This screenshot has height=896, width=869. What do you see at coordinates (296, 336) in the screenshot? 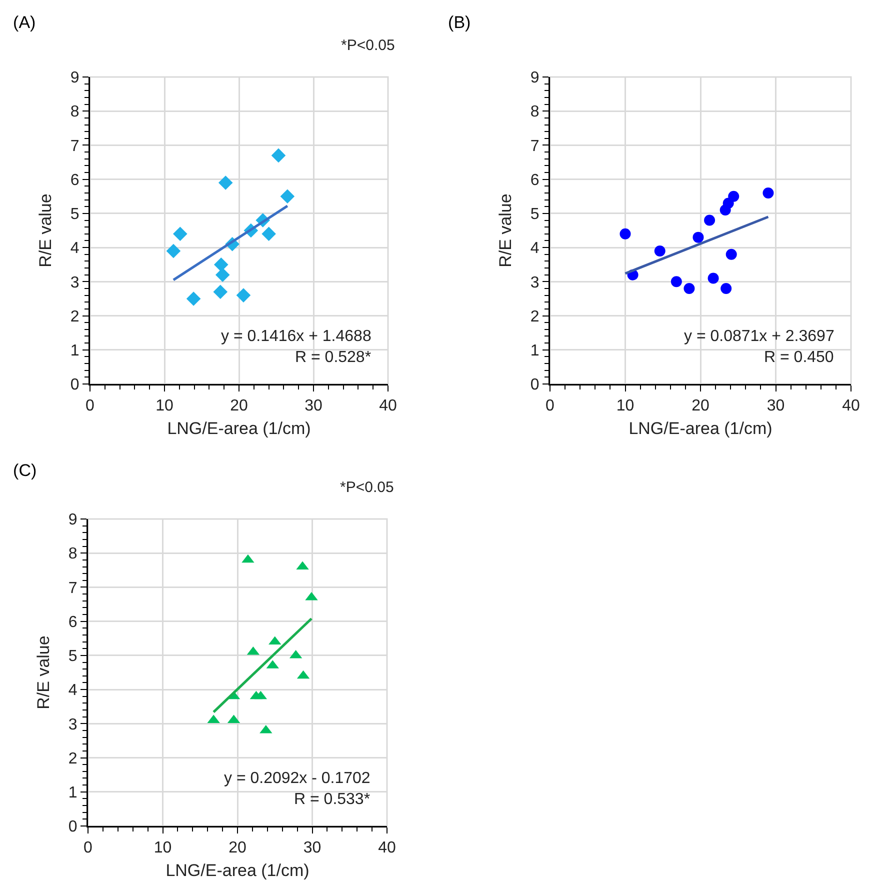
I see `annotation: y = 0.1416x + 1.4688` at bounding box center [296, 336].